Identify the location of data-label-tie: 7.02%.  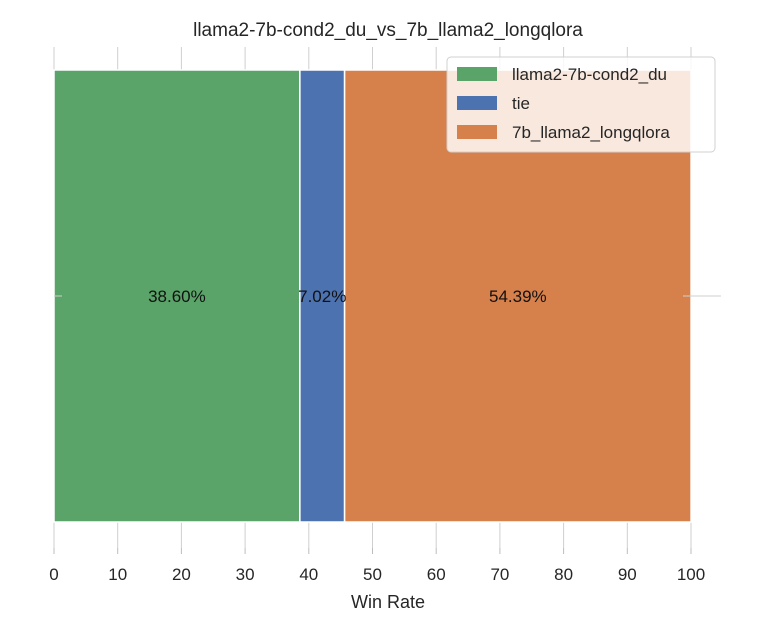
(322, 296).